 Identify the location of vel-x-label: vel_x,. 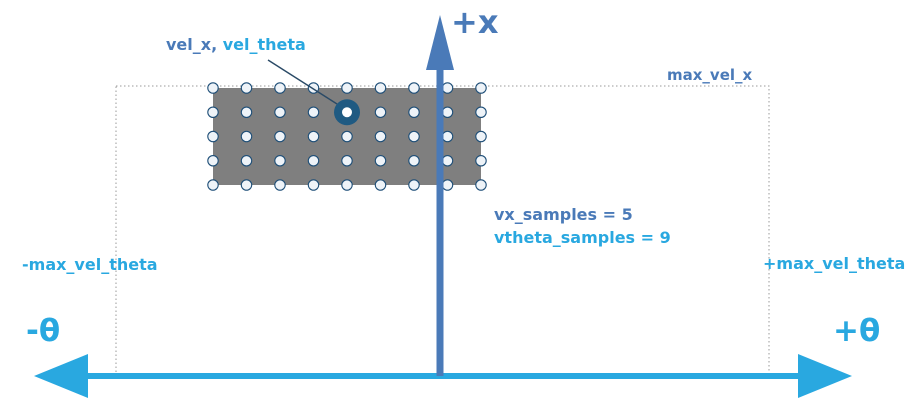
(192, 44).